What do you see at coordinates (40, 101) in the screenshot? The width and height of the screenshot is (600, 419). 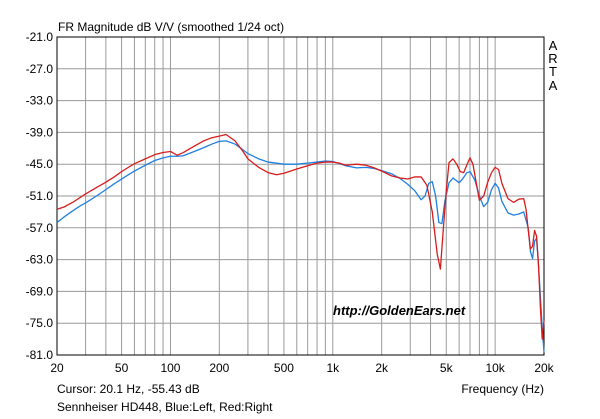 I see `y-tick-label-2: -33.0` at bounding box center [40, 101].